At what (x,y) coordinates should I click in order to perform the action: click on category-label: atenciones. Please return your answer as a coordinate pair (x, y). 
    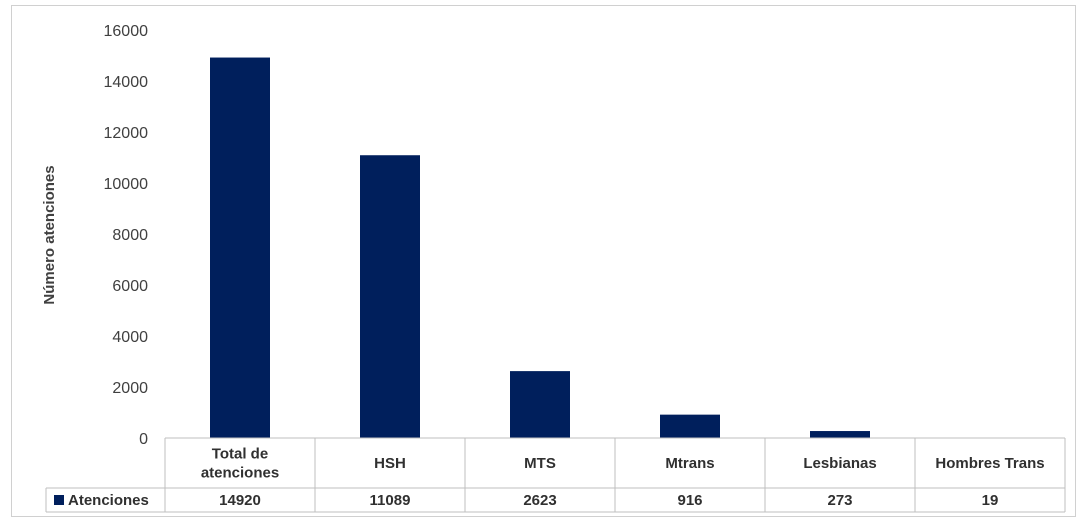
    Looking at the image, I should click on (240, 473).